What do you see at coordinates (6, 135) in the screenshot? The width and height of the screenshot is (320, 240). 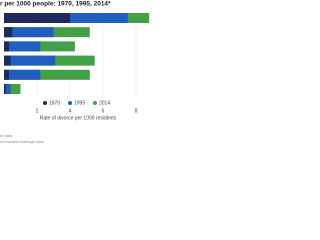 I see `footnote: of data` at bounding box center [6, 135].